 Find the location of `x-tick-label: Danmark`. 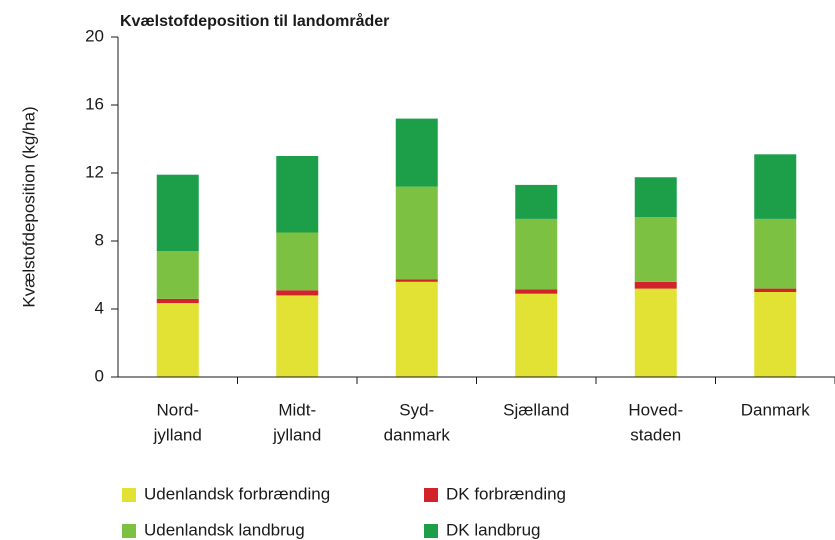

x-tick-label: Danmark is located at coordinates (775, 409).